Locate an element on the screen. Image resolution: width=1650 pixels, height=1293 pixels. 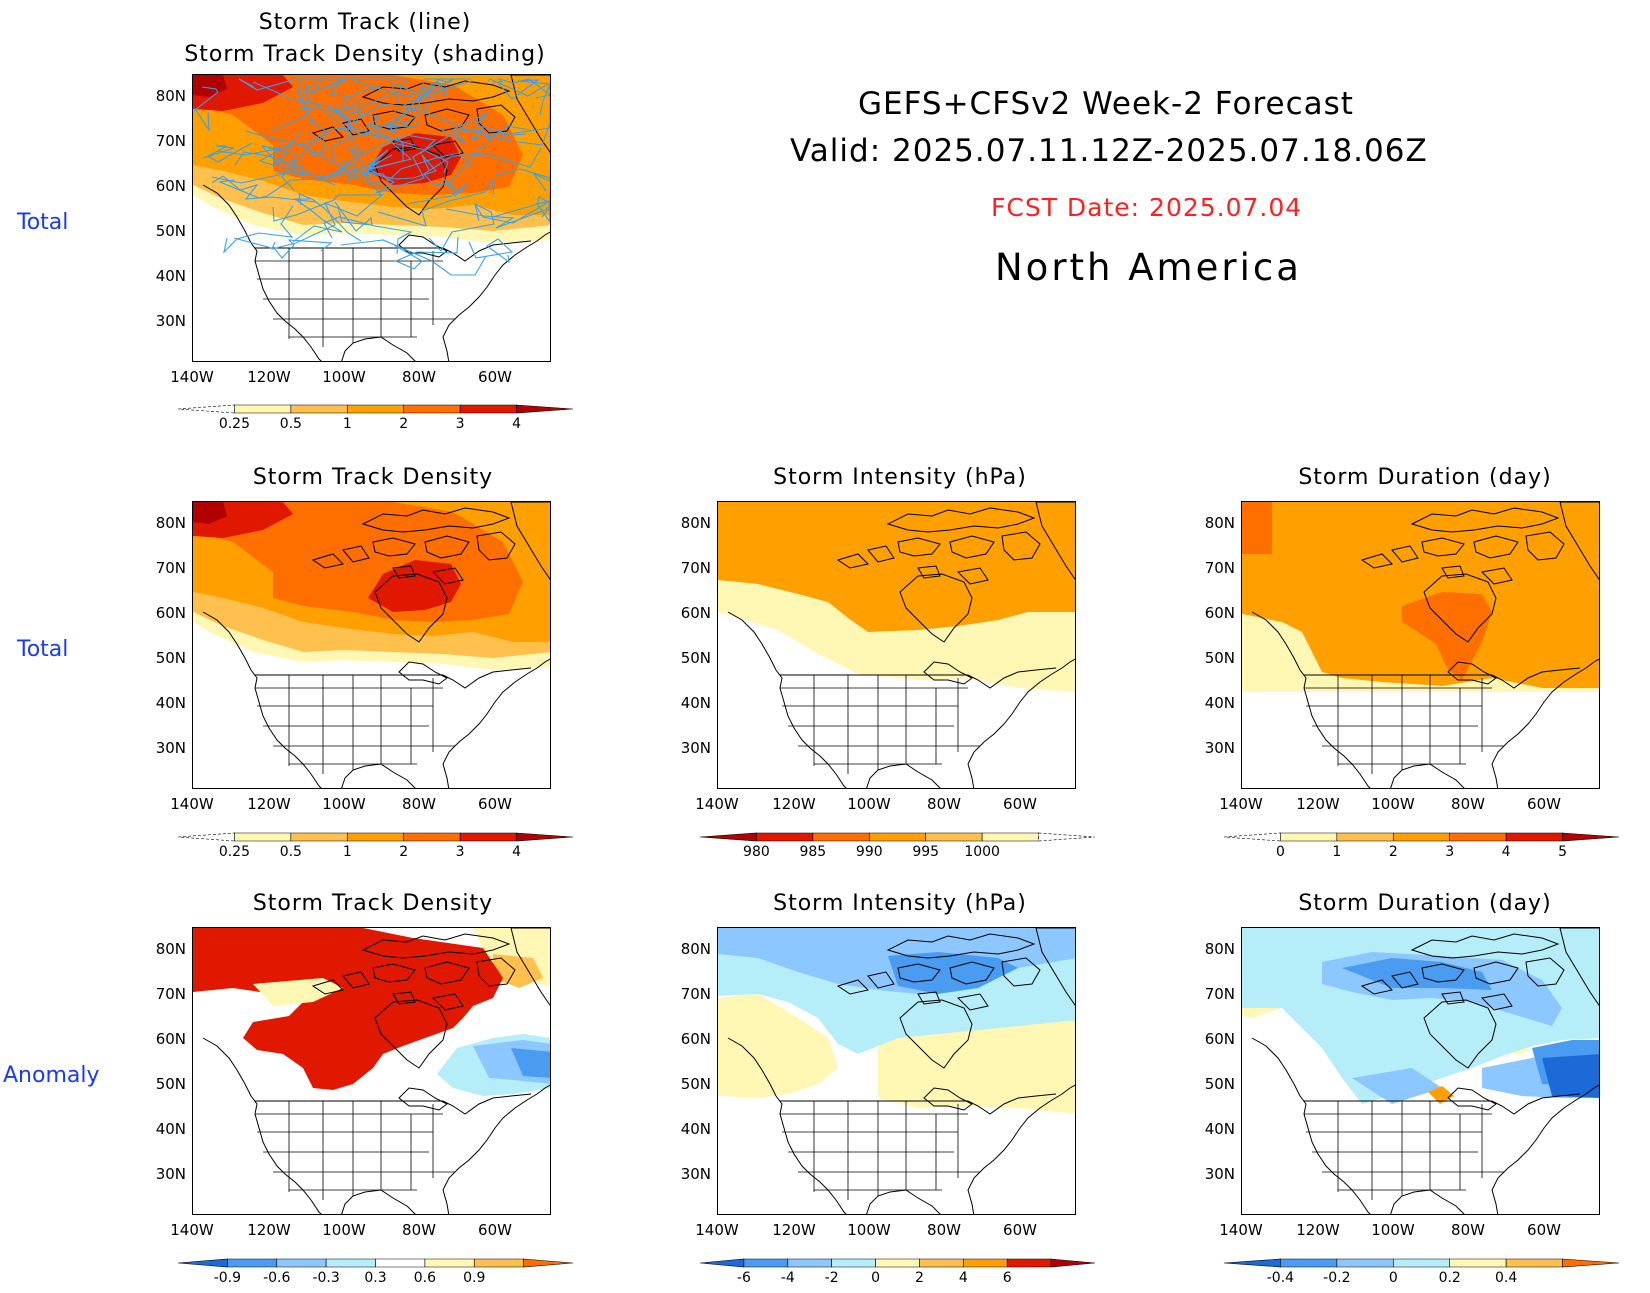
map-storm-track is located at coordinates (371, 218).